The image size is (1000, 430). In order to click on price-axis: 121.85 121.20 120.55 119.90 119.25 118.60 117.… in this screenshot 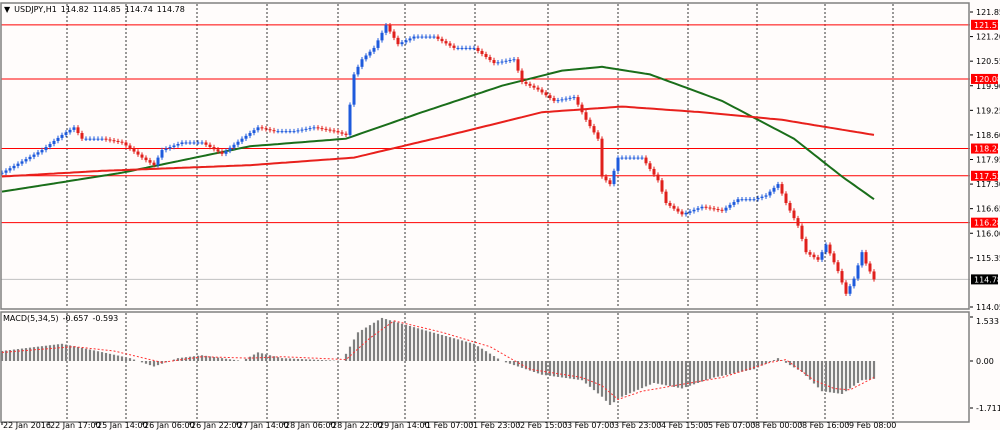, I will do `click(985, 210)`.